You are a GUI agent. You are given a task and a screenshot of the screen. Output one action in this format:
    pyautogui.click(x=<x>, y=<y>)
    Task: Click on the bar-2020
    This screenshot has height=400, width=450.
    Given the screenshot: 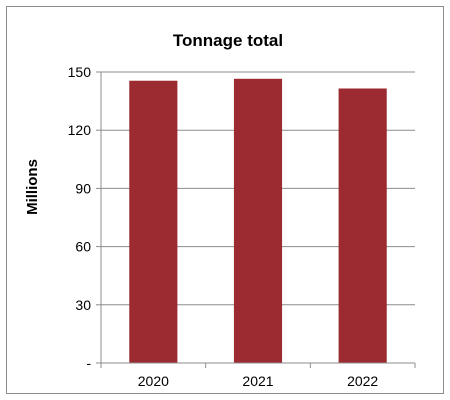 What is the action you would take?
    pyautogui.click(x=153, y=221)
    